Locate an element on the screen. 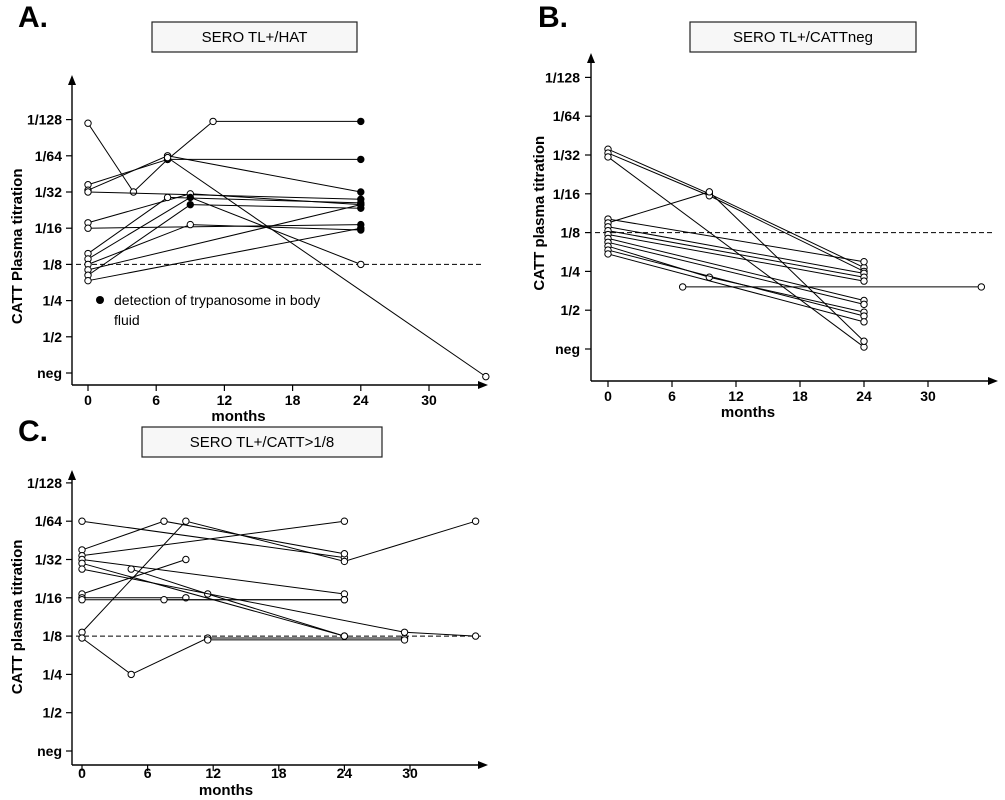 The image size is (1005, 800). panel-letter: C. is located at coordinates (33, 431).